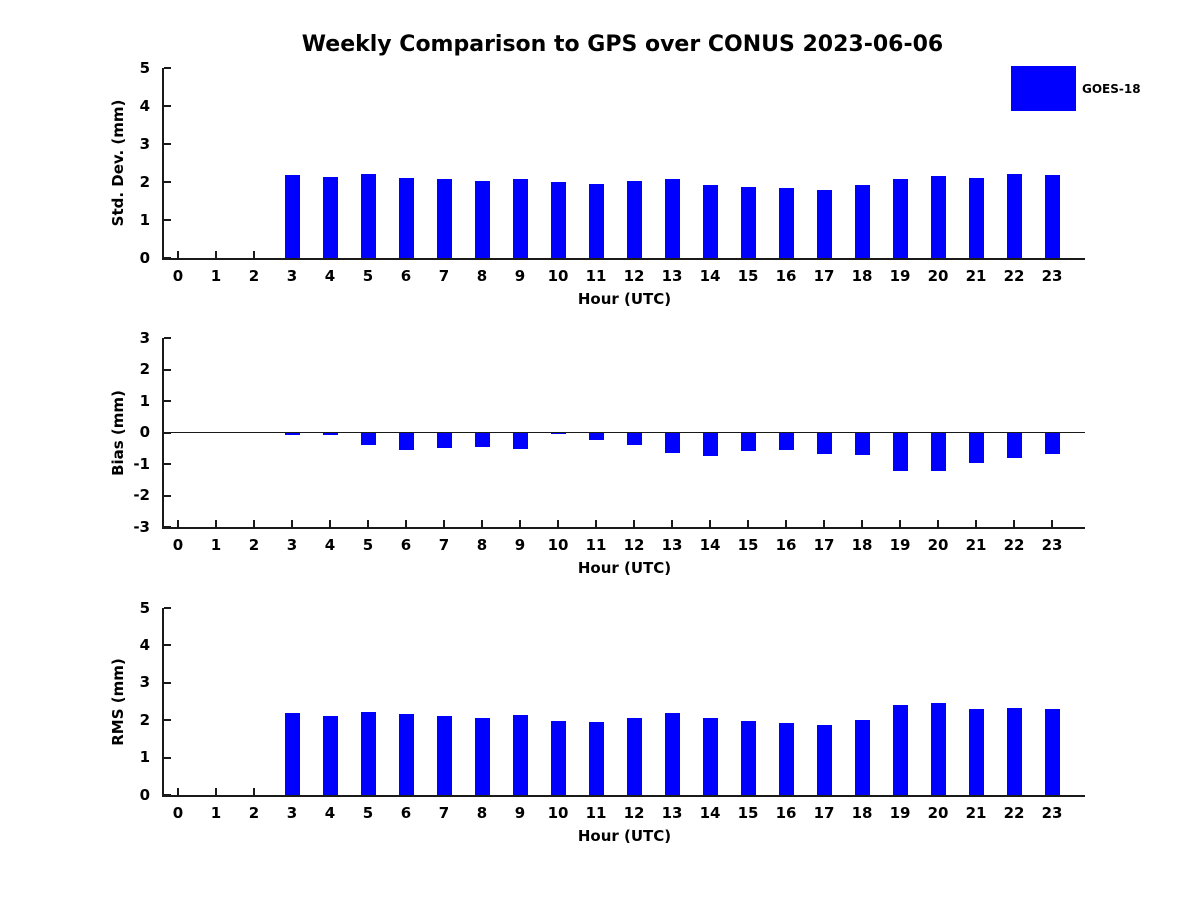 Image resolution: width=1200 pixels, height=900 pixels. I want to click on x-tick-label: 9, so click(520, 545).